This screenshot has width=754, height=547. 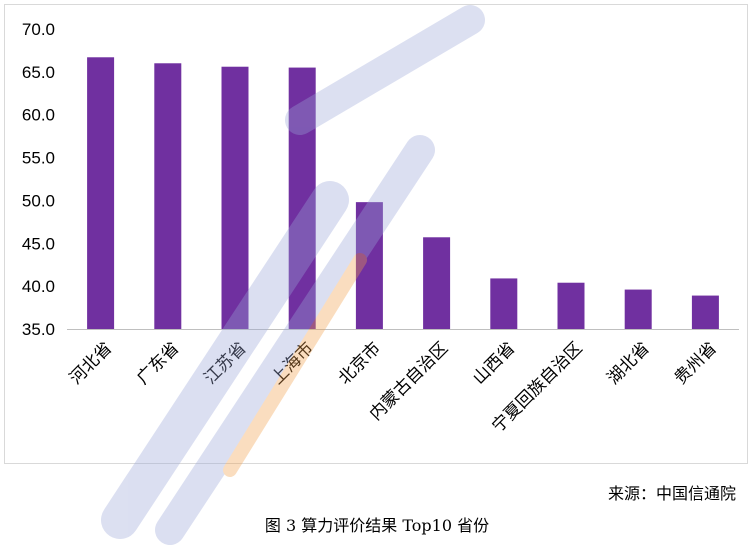 I want to click on x-category-label: 广东省, so click(x=158, y=363).